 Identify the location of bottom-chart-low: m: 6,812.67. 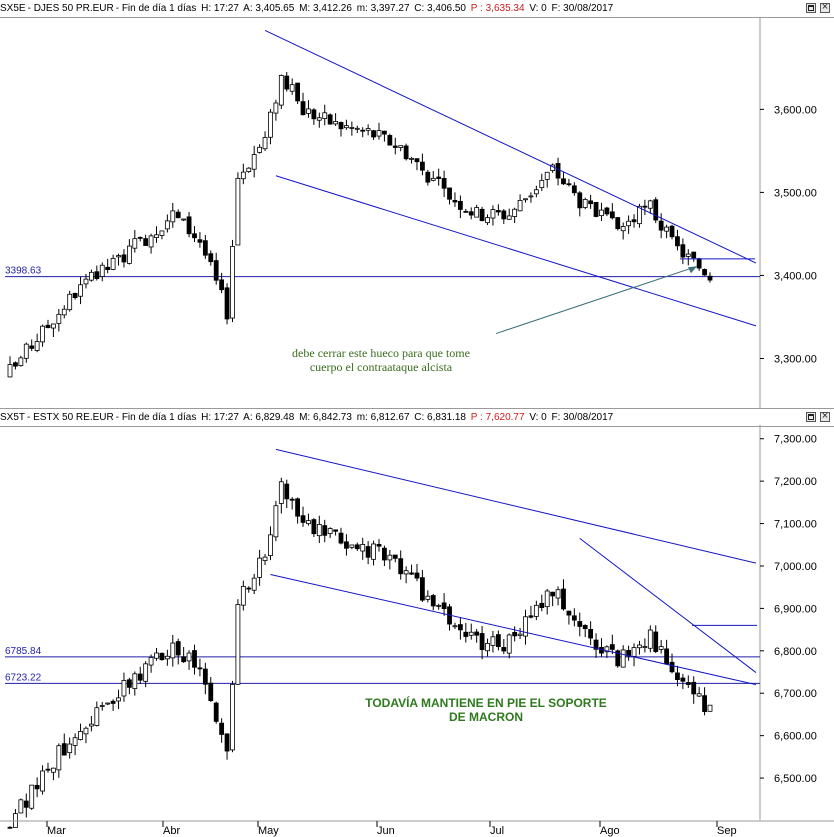
(383, 417).